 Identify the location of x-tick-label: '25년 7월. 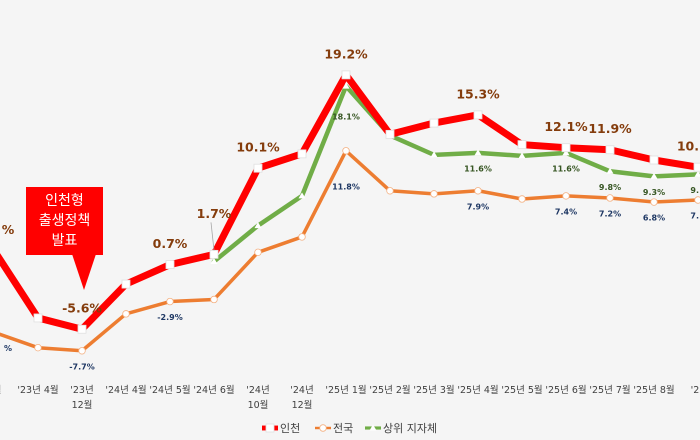
(610, 390).